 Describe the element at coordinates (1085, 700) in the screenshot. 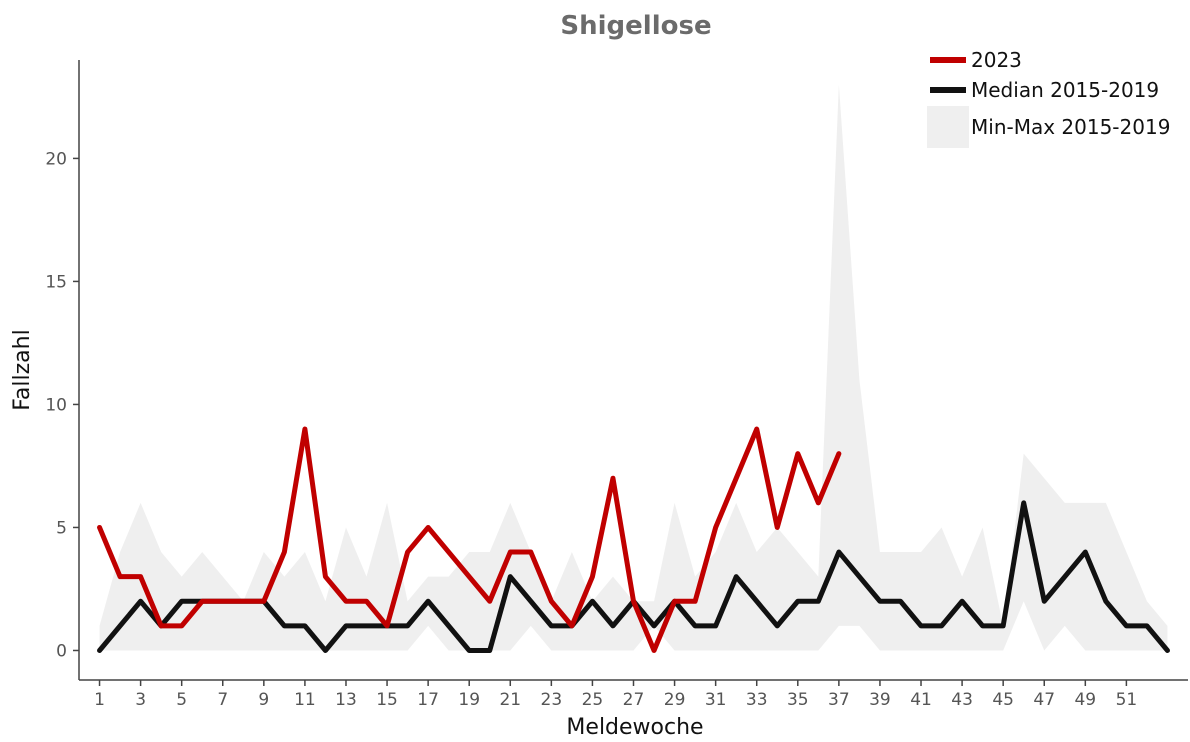

I see `x-tick-label: 49` at that location.